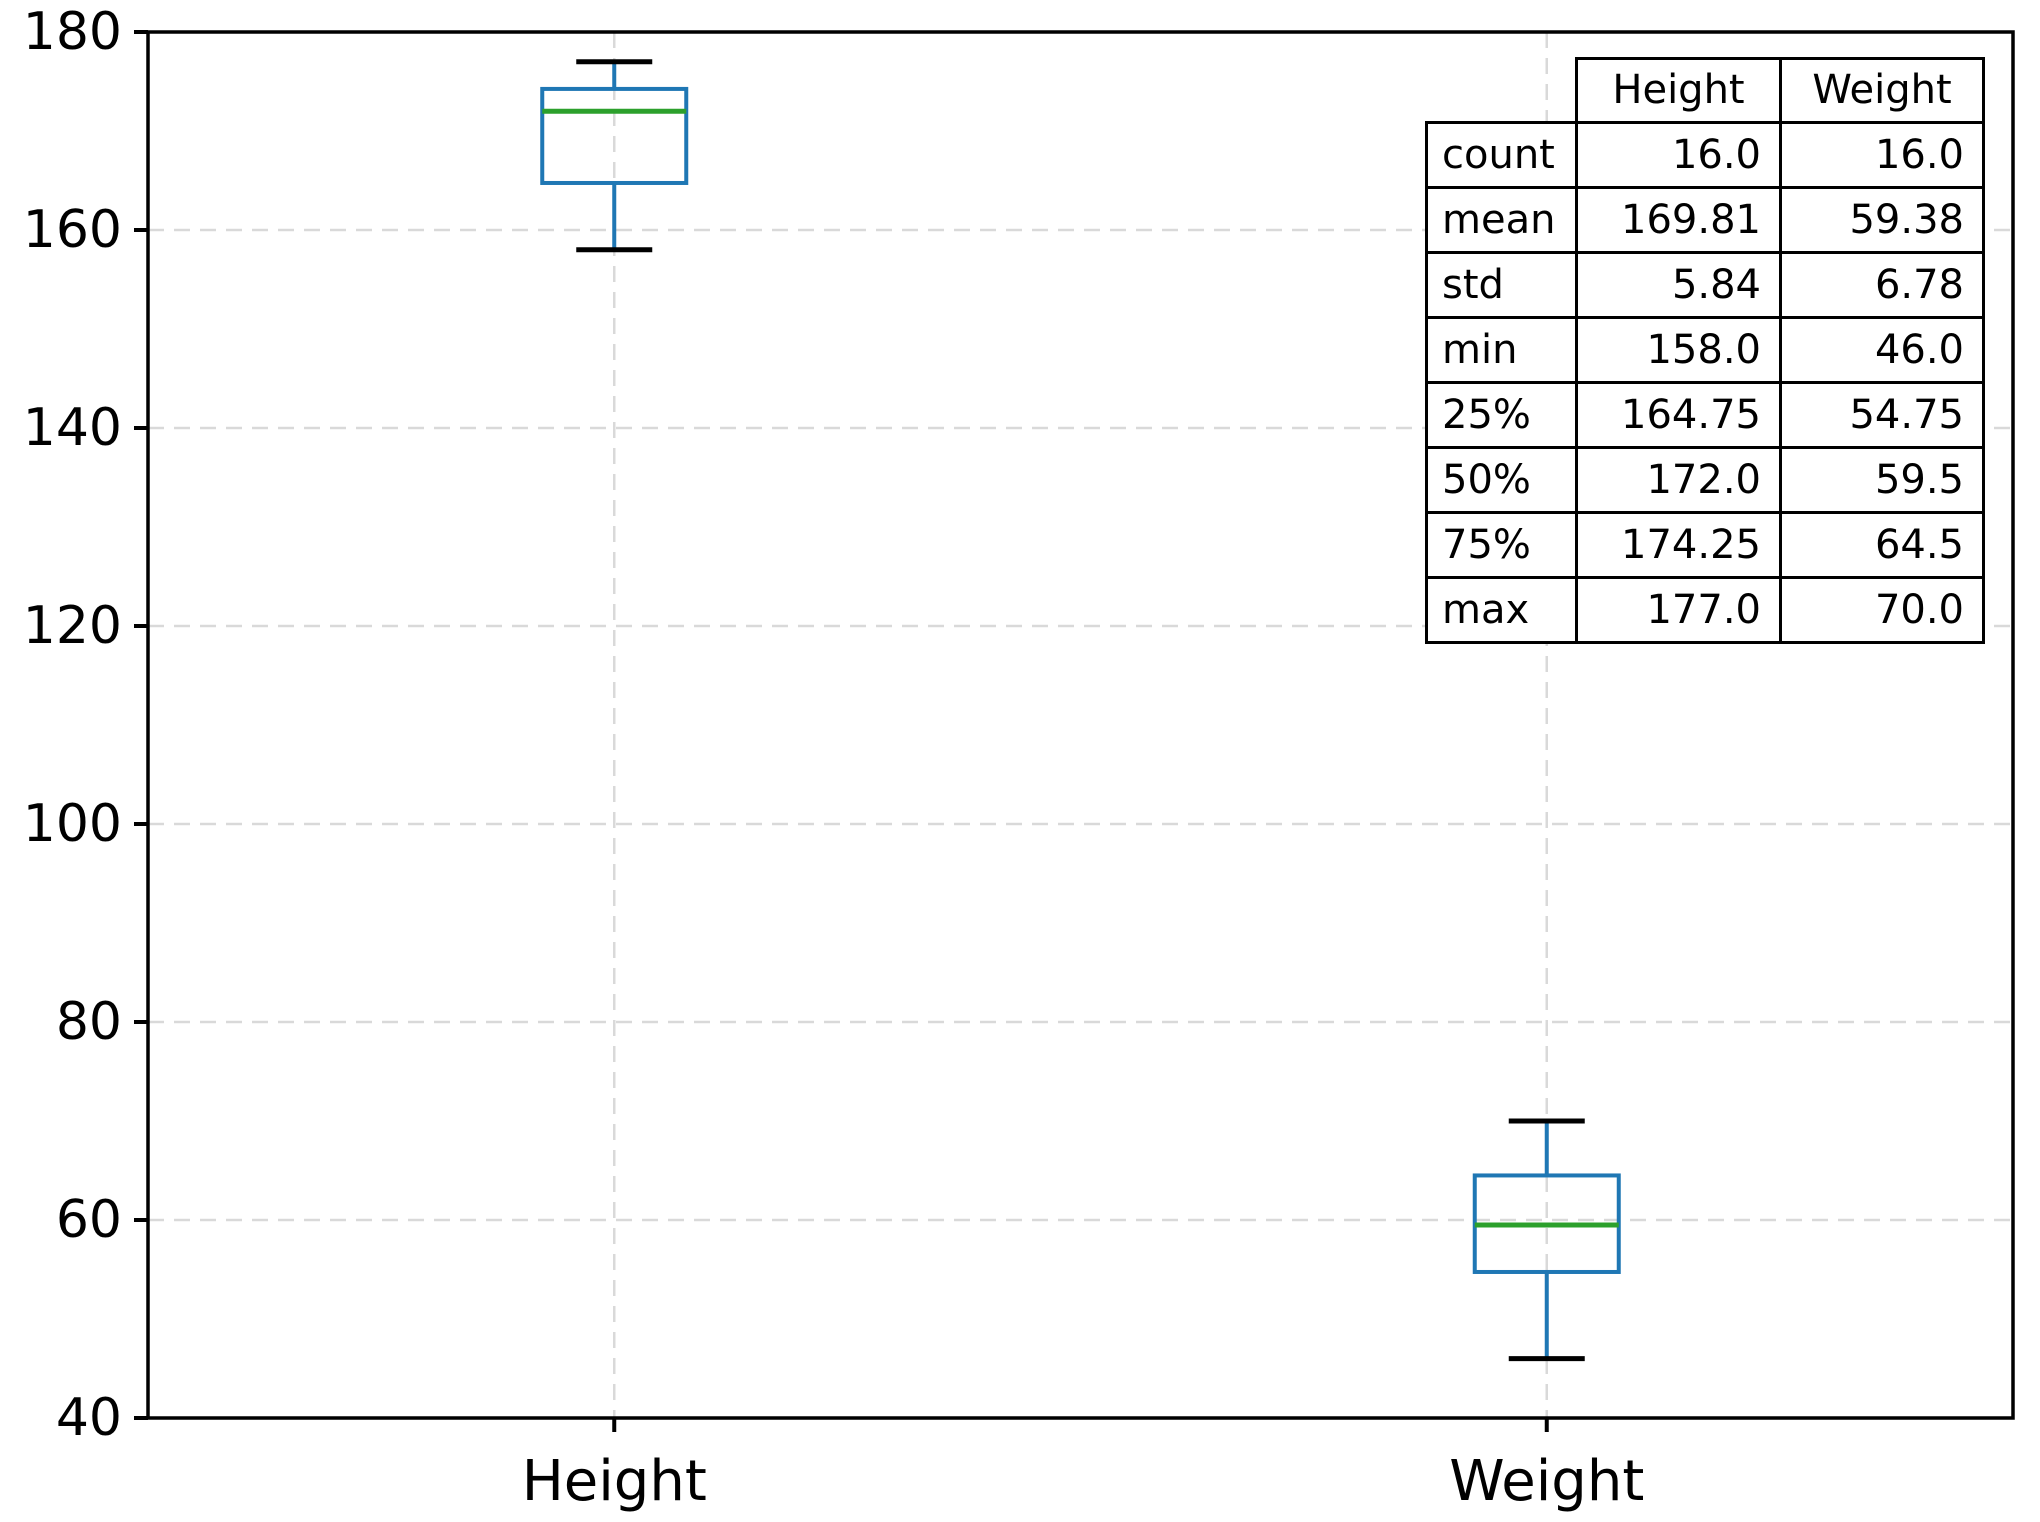 This screenshot has width=2040, height=1522. What do you see at coordinates (1502, 91) in the screenshot?
I see `table-corner-cell` at bounding box center [1502, 91].